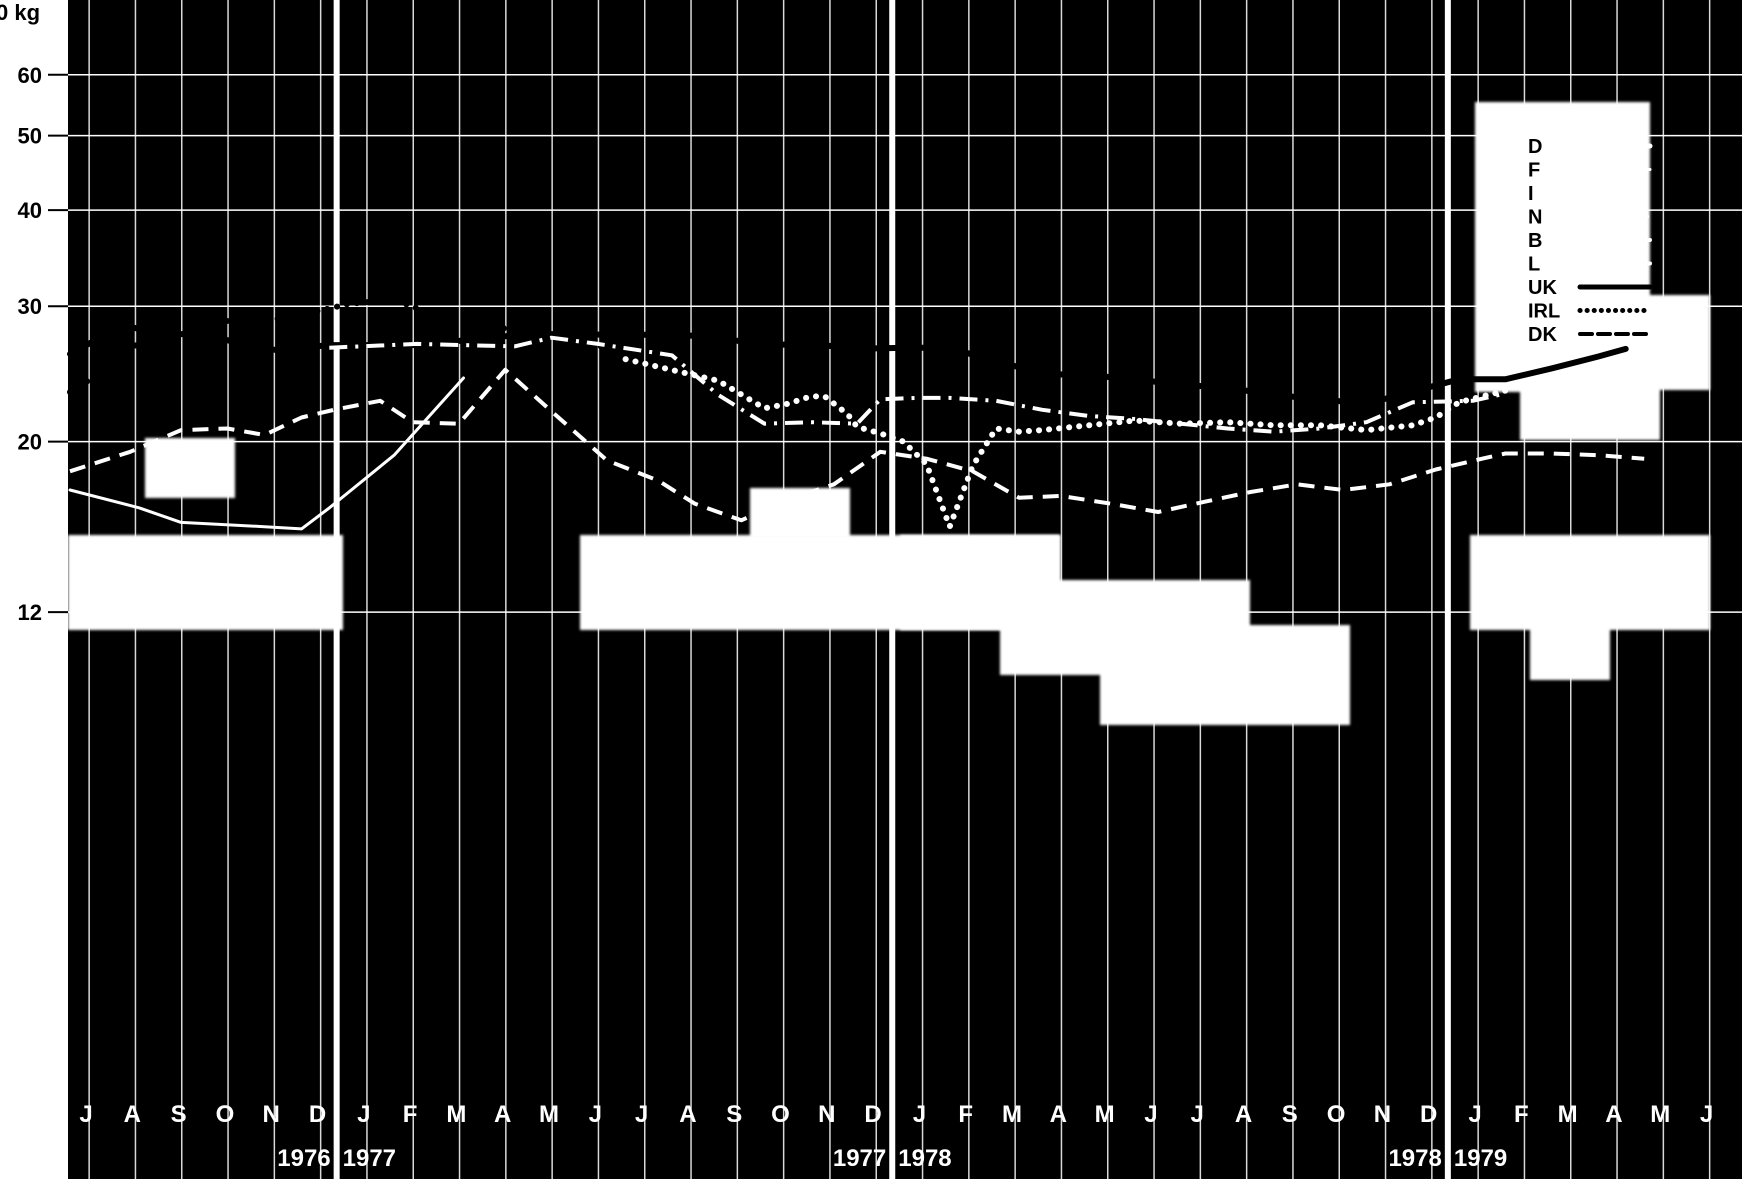  What do you see at coordinates (30, 612) in the screenshot?
I see `y-tick-label: 12` at bounding box center [30, 612].